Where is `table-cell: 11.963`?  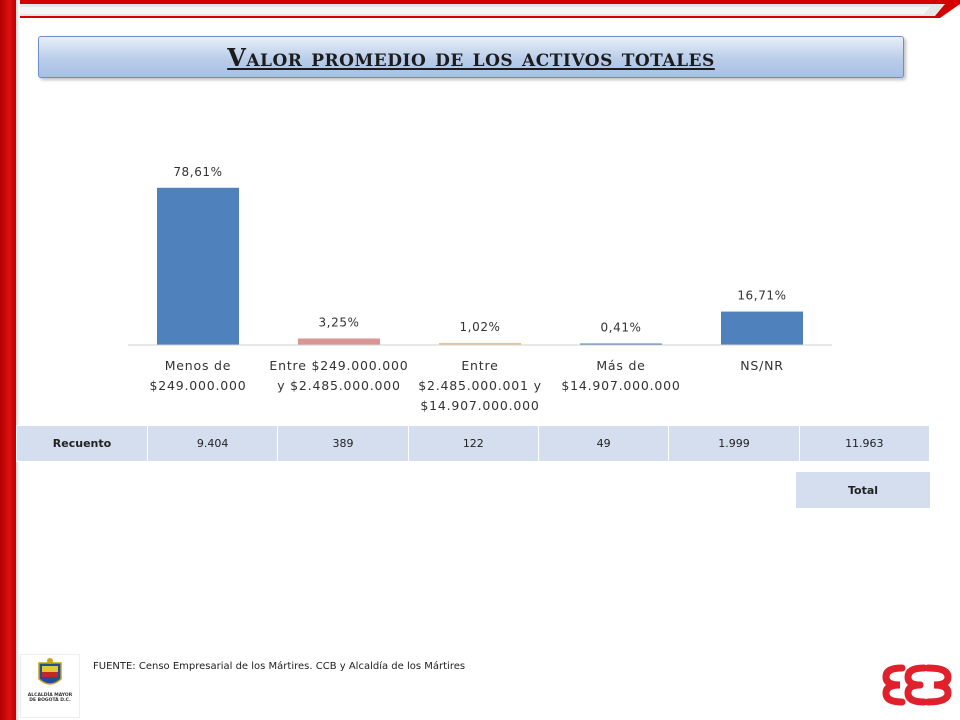 table-cell: 11.963 is located at coordinates (864, 443).